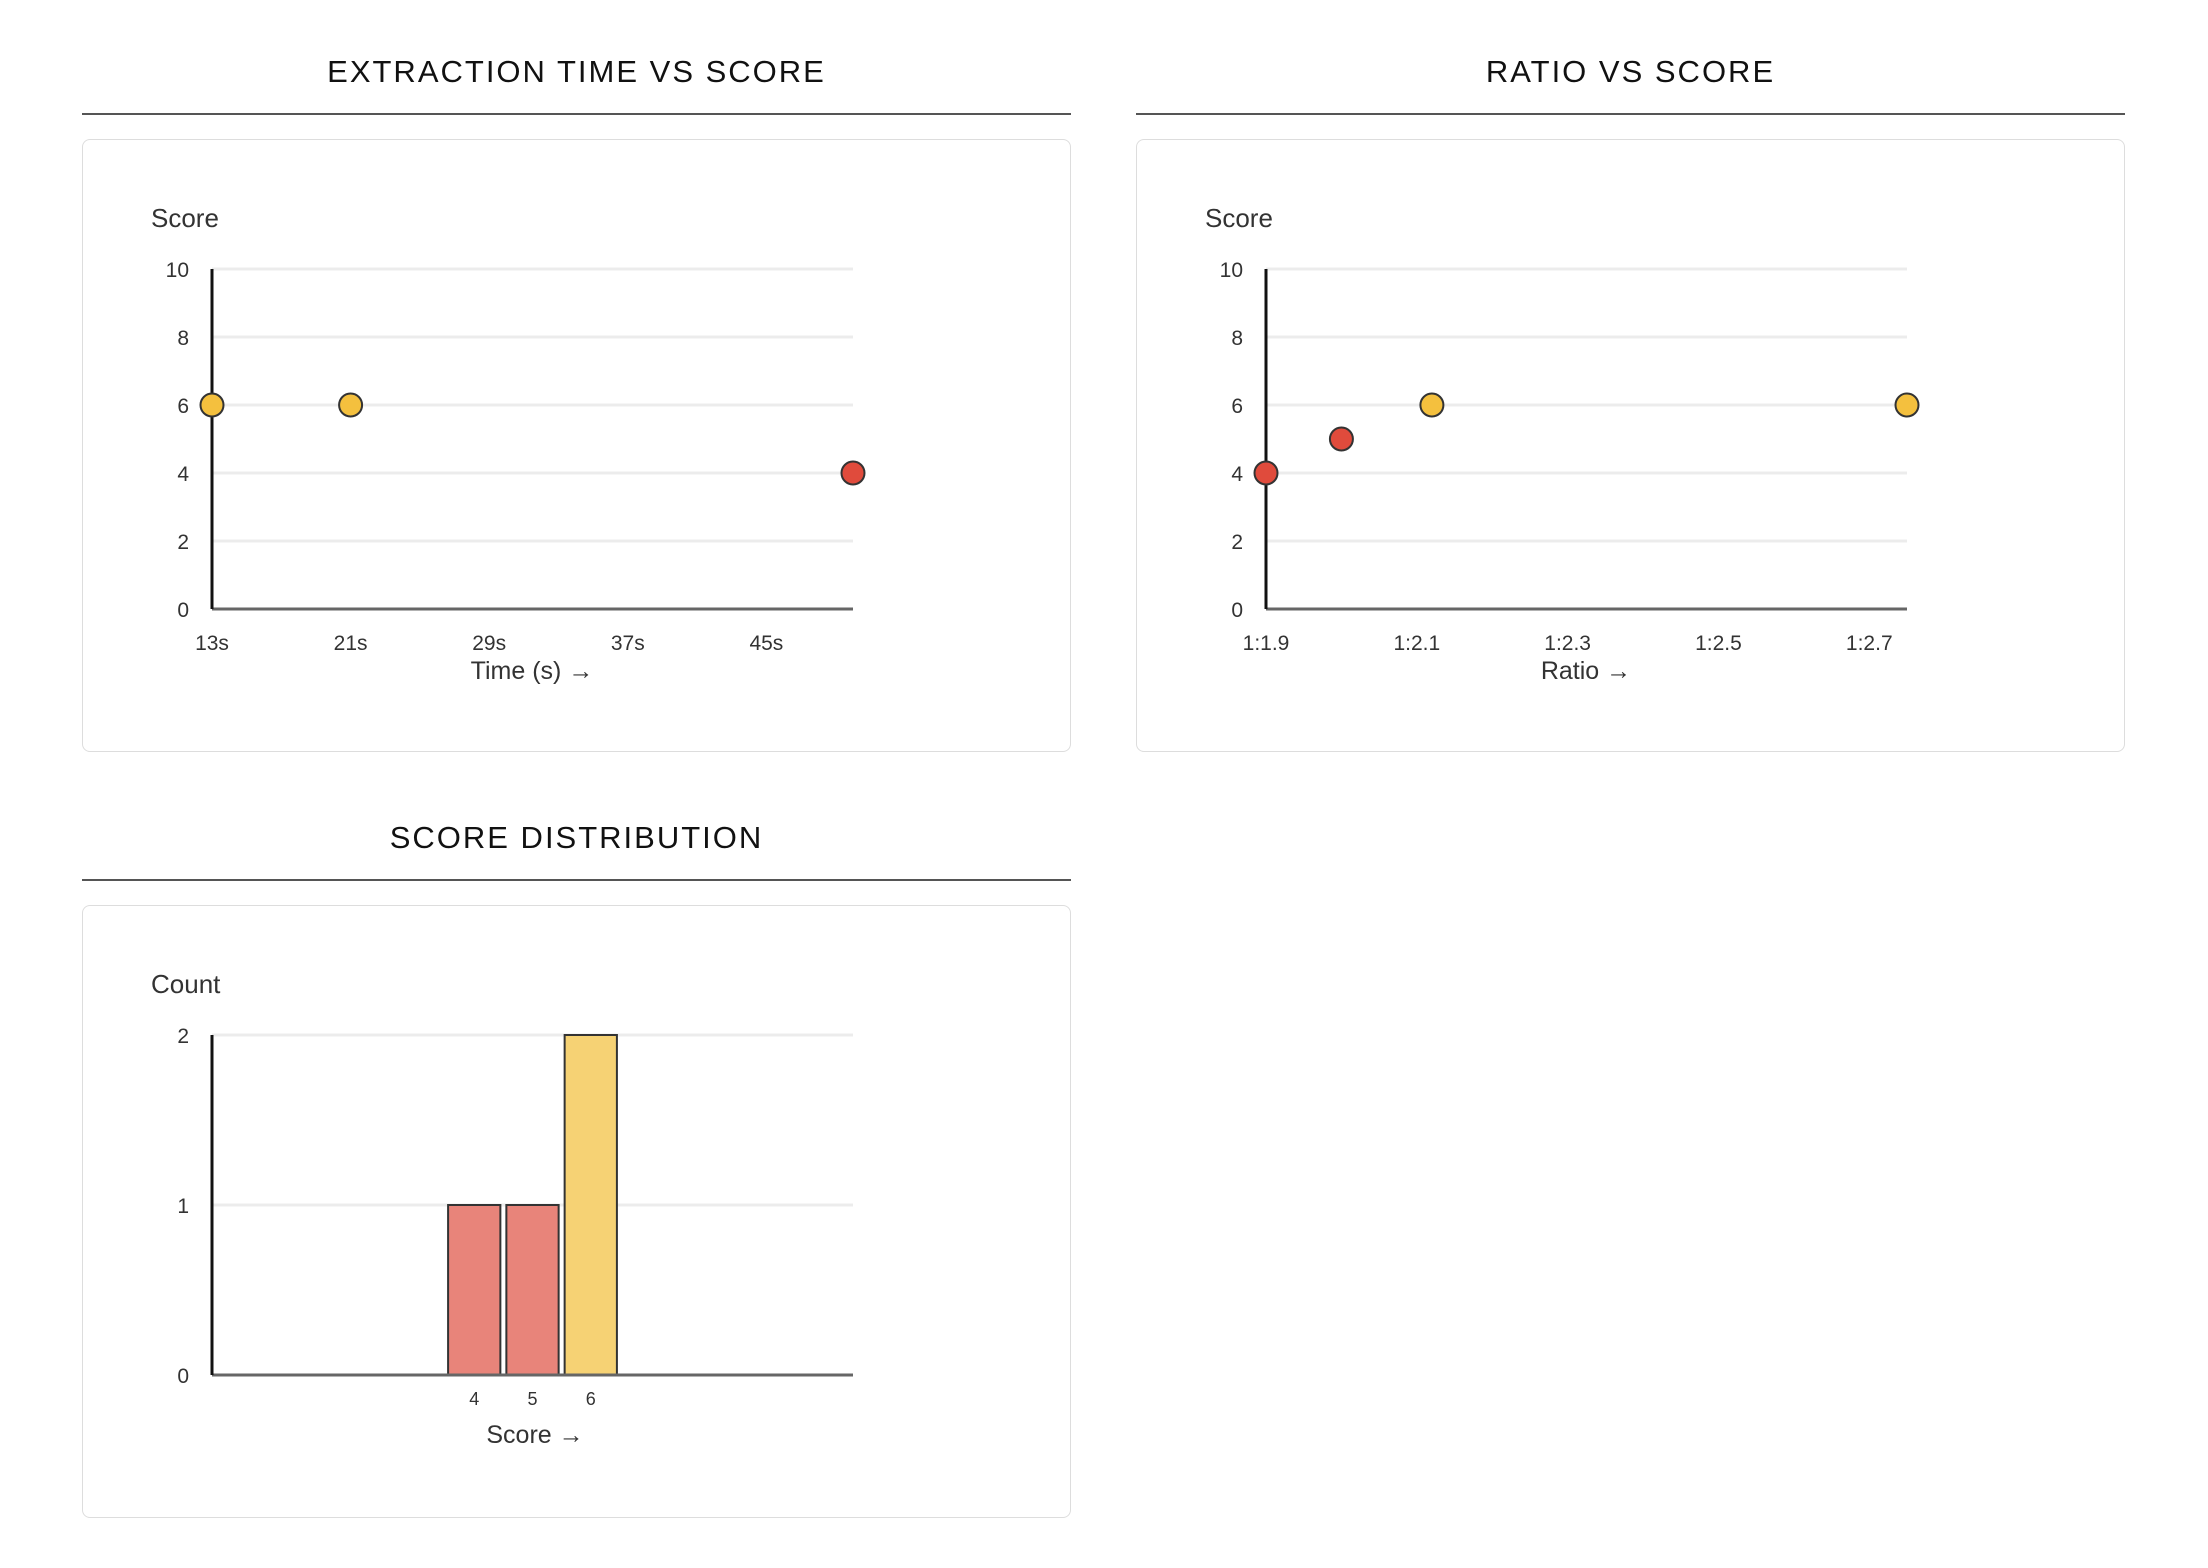 The width and height of the screenshot is (2208, 1568). What do you see at coordinates (576, 837) in the screenshot?
I see `chart-title: SCORE DISTRIBUTION` at bounding box center [576, 837].